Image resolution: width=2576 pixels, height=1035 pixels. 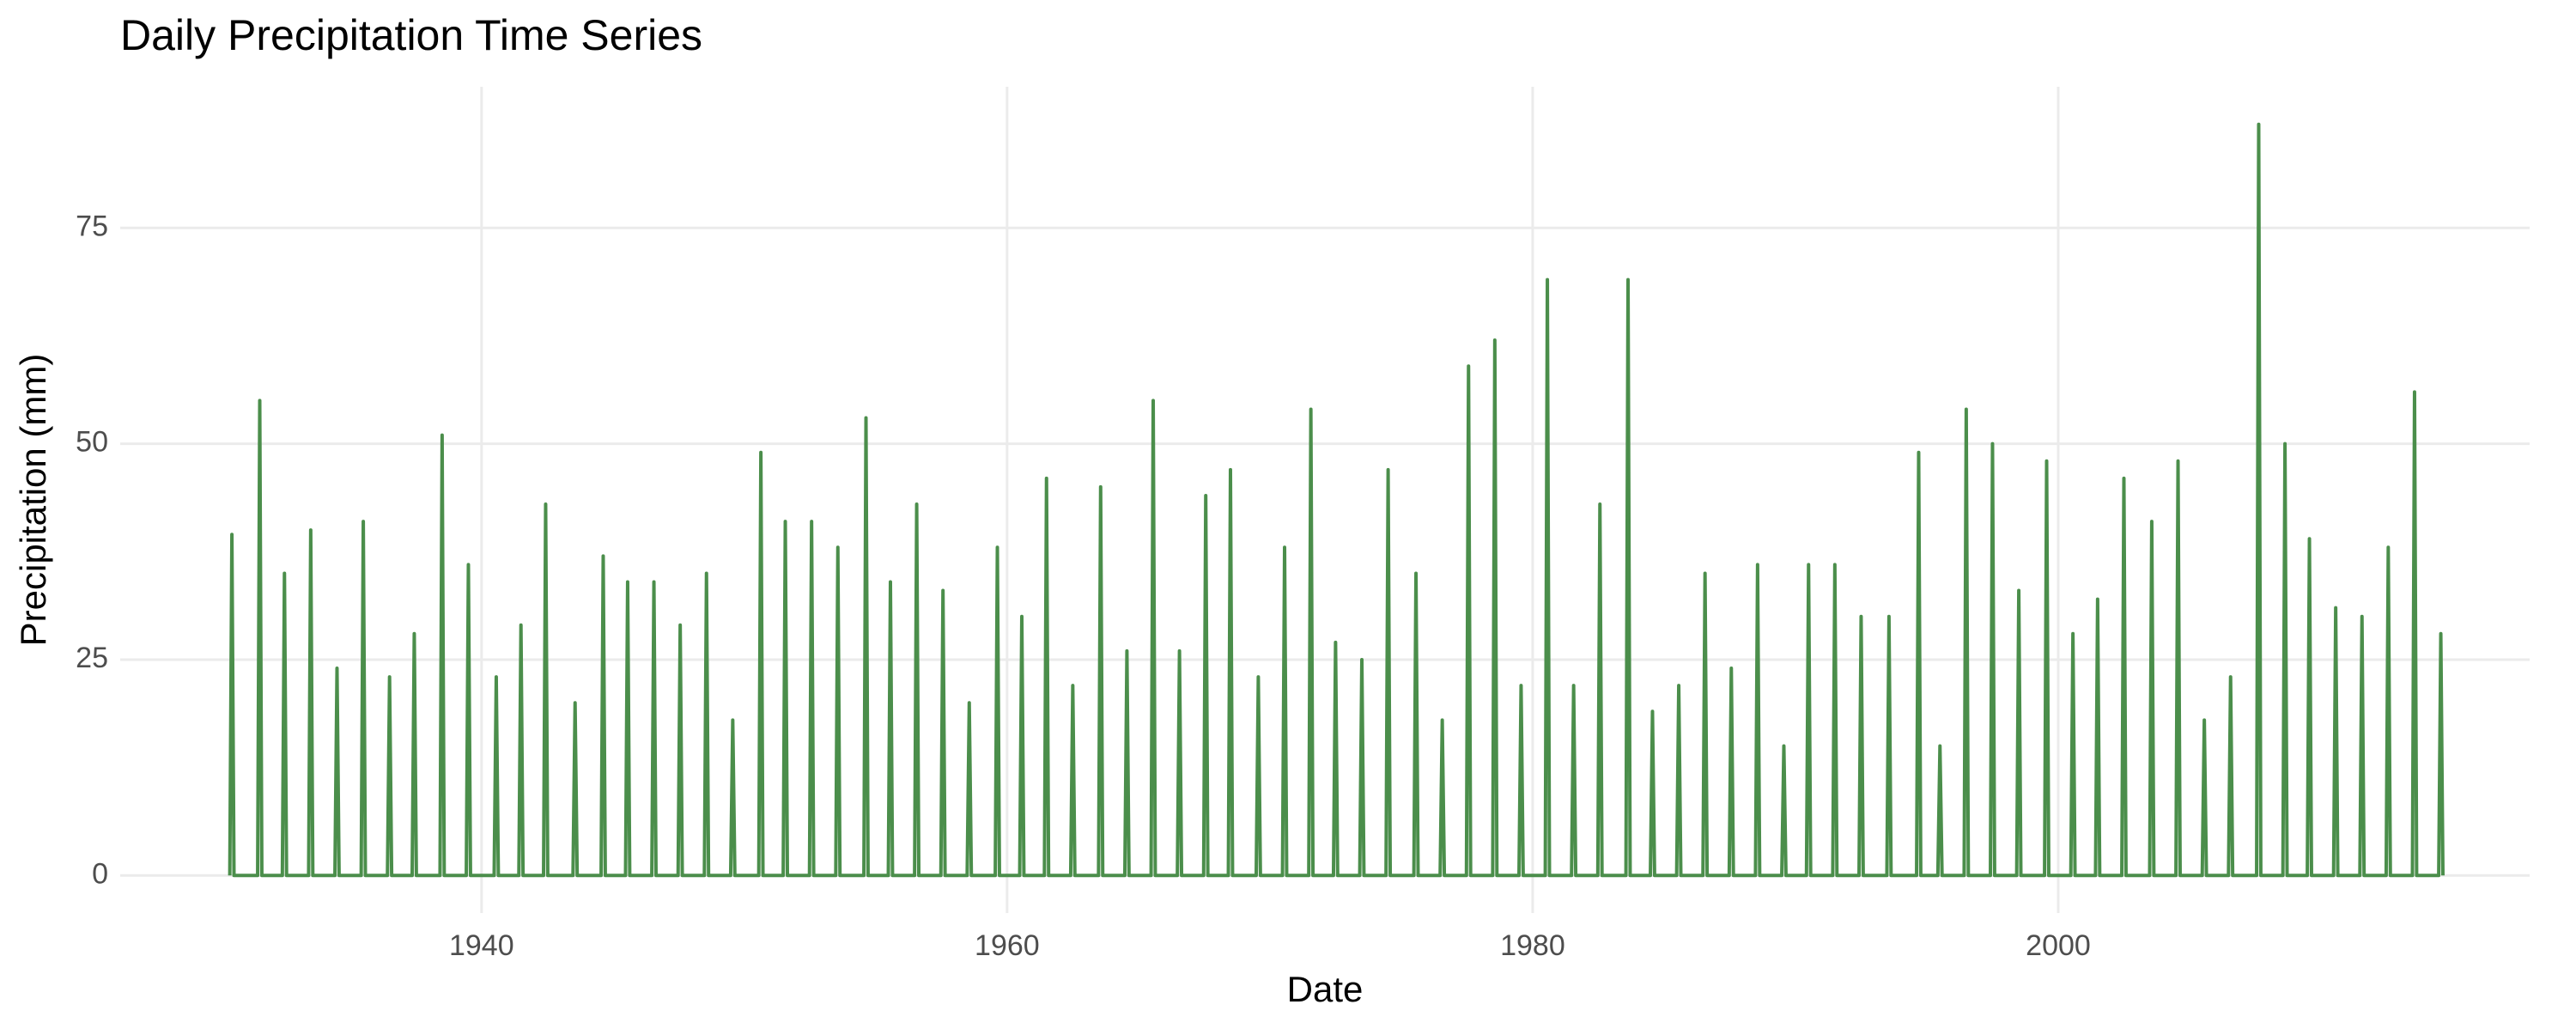 I want to click on y-axis-title: Precipitation (mm), so click(x=33, y=500).